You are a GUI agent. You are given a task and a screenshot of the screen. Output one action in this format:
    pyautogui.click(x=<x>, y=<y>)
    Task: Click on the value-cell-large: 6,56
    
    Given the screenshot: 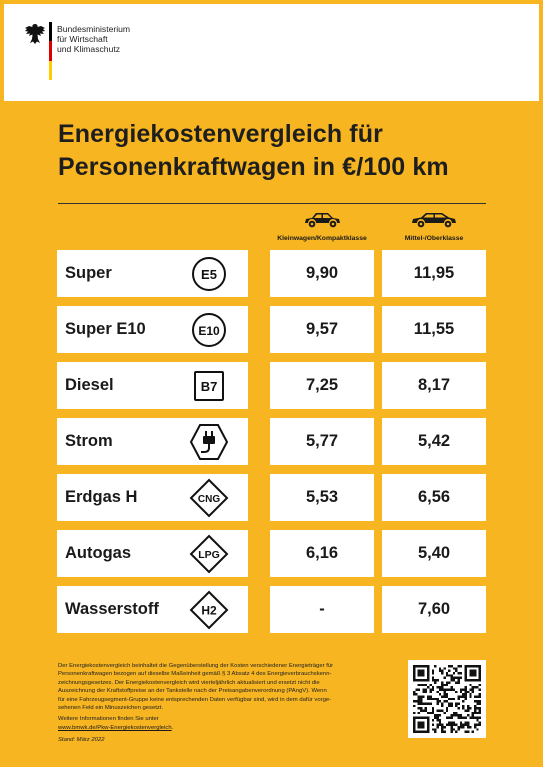 What is the action you would take?
    pyautogui.click(x=434, y=497)
    